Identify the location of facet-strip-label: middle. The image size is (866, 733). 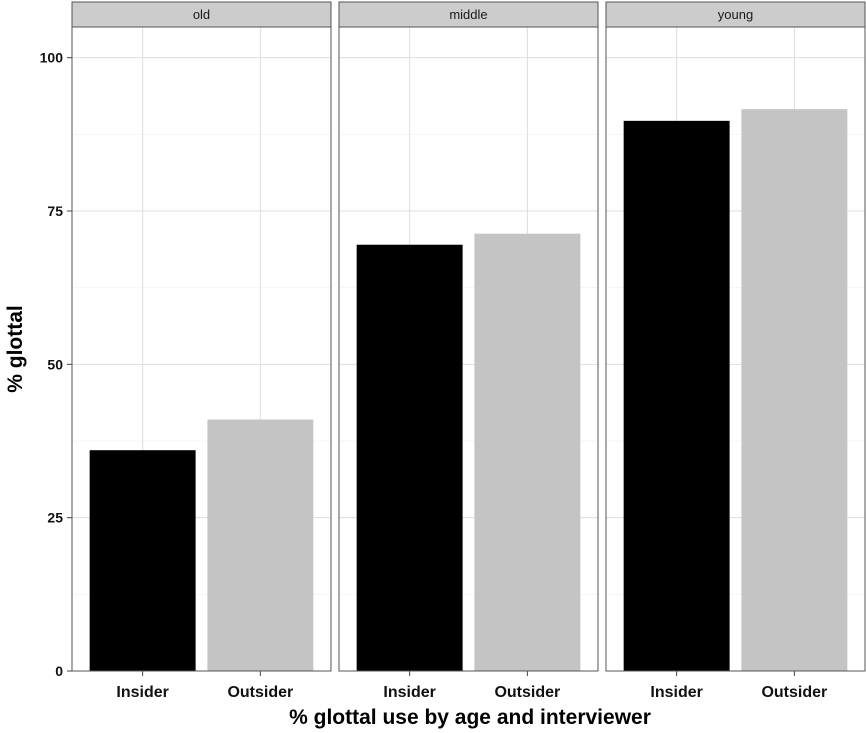
(468, 14).